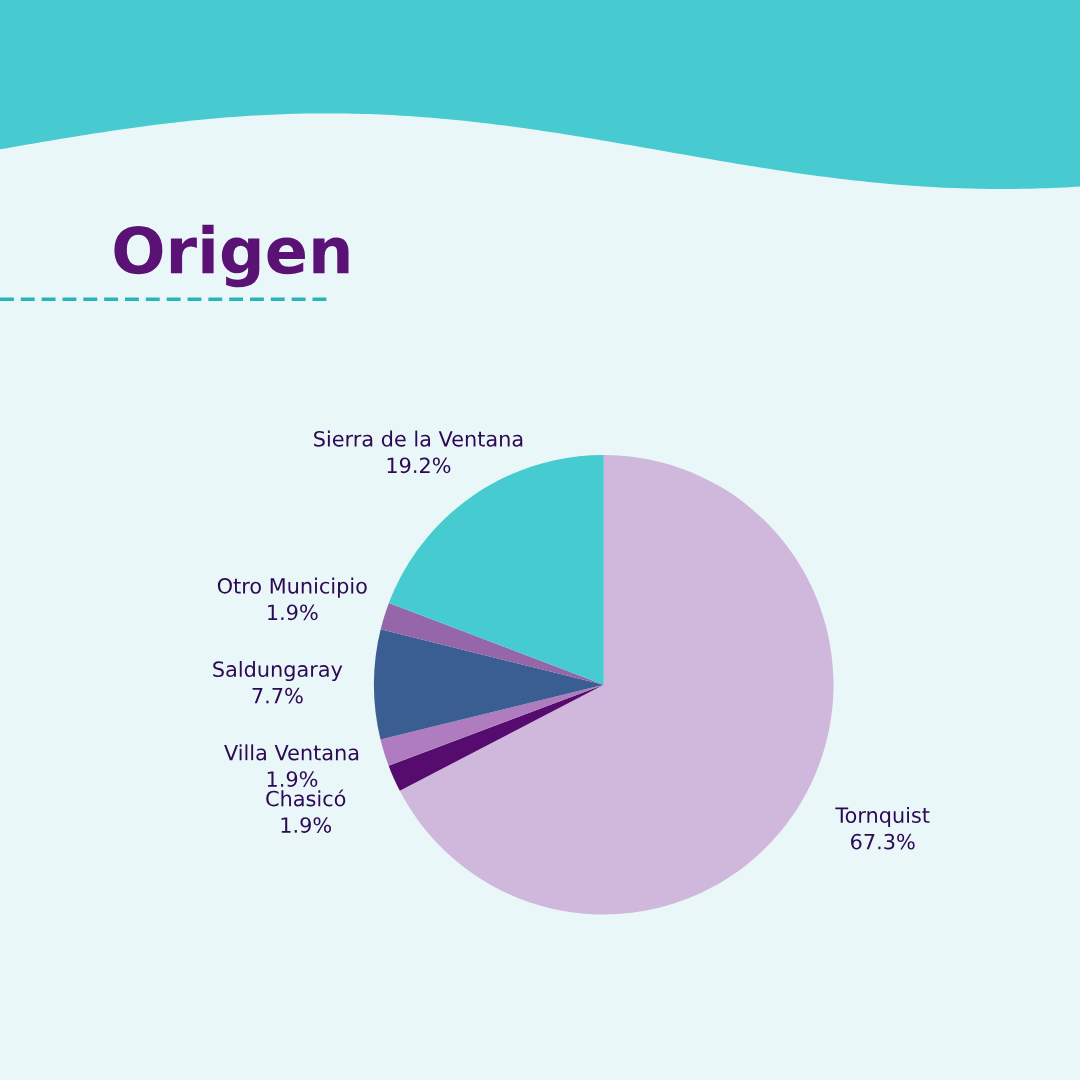 This screenshot has width=1080, height=1080. What do you see at coordinates (231, 256) in the screenshot?
I see `chart-title: Origen` at bounding box center [231, 256].